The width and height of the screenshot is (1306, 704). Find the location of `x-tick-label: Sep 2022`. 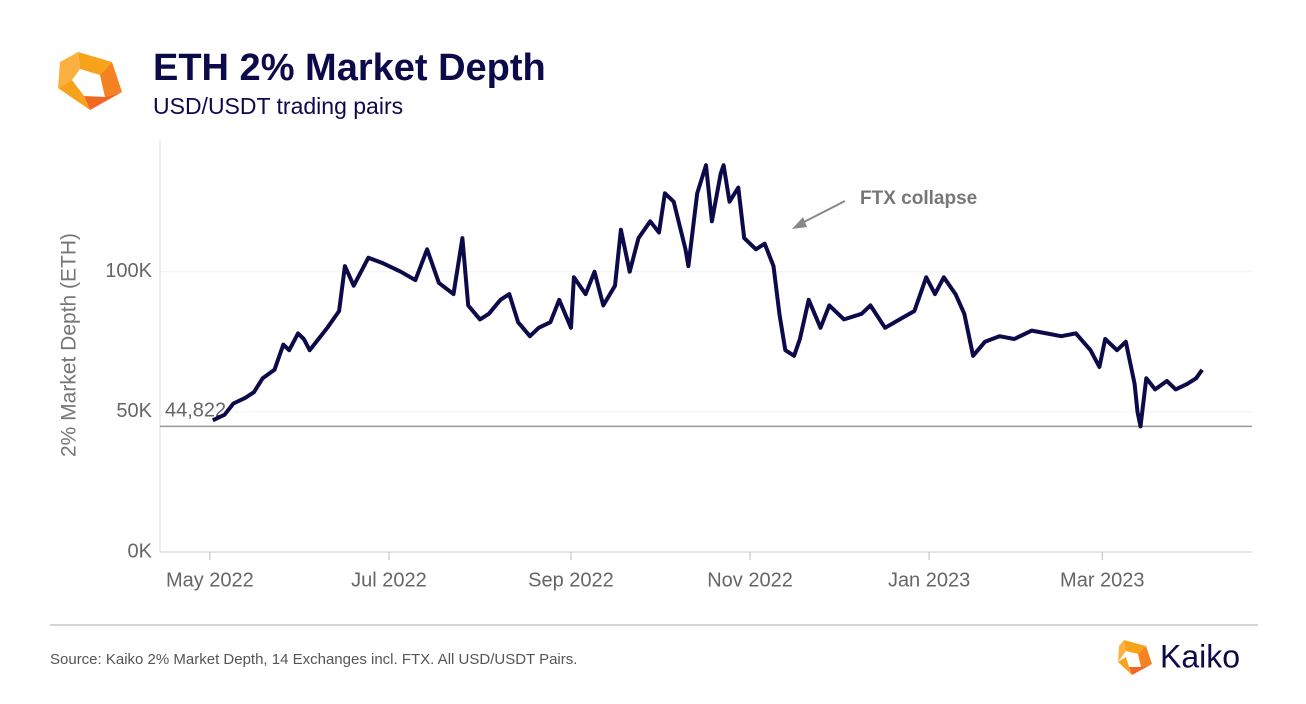

x-tick-label: Sep 2022 is located at coordinates (571, 580).